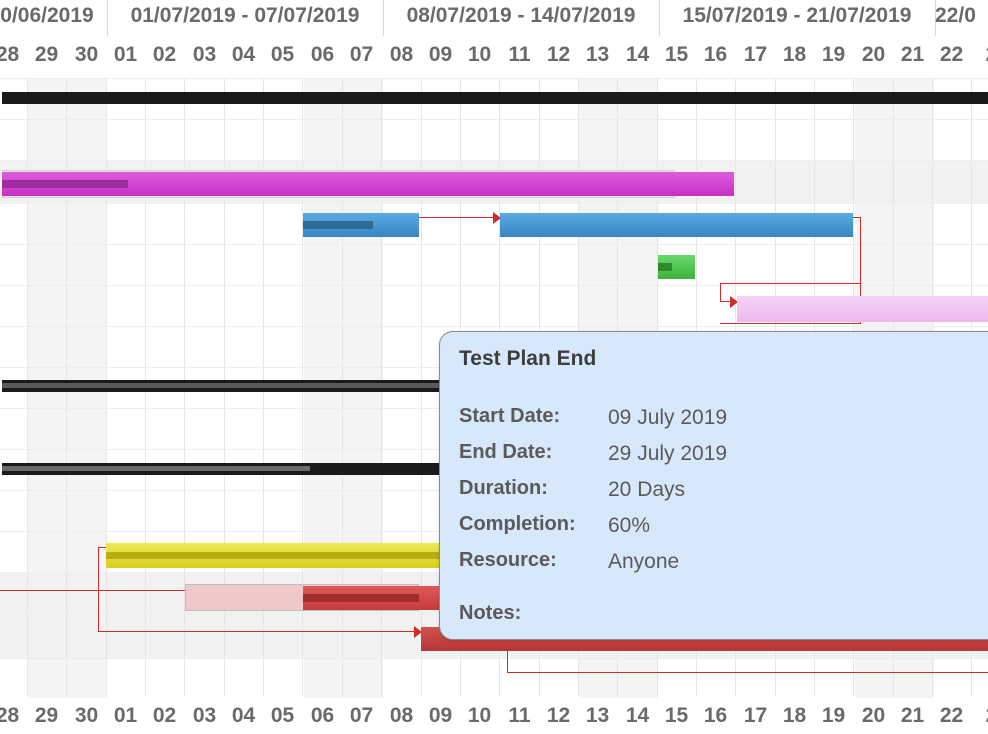  Describe the element at coordinates (668, 417) in the screenshot. I see `start-date-value: 09 July 2019` at that location.